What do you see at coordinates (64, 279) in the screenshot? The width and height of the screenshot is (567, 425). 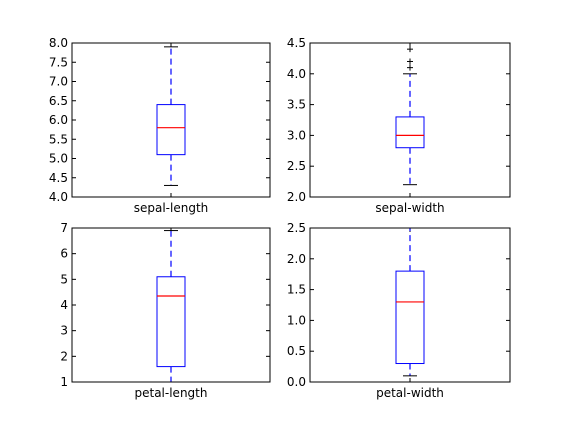 I see `y-tick-label: 5` at bounding box center [64, 279].